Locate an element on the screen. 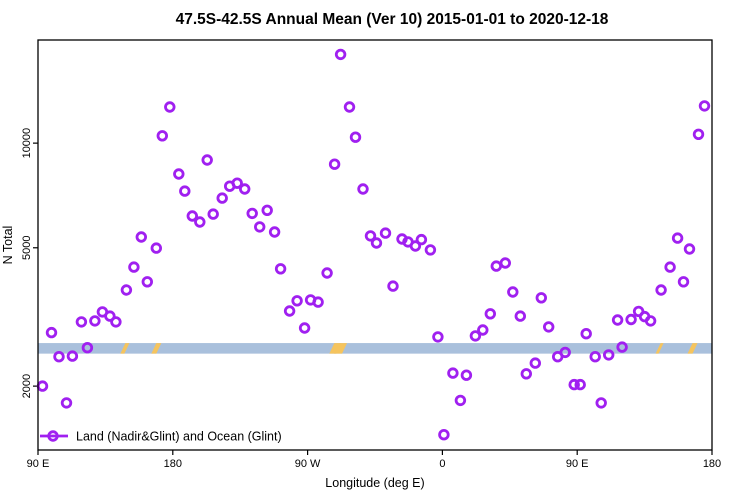  legend: Land (Nadir&Glint) and Ocean (Glint) is located at coordinates (161, 437).